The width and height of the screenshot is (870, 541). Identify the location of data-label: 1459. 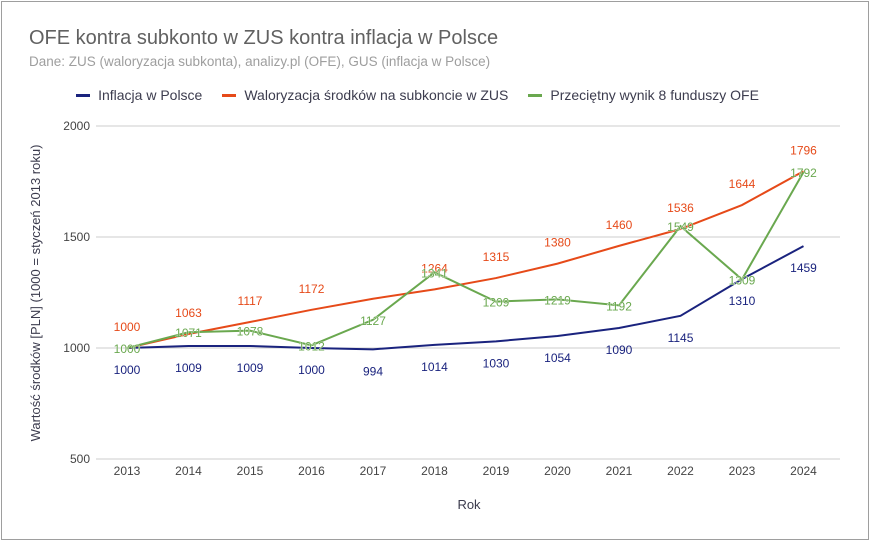
(803, 268).